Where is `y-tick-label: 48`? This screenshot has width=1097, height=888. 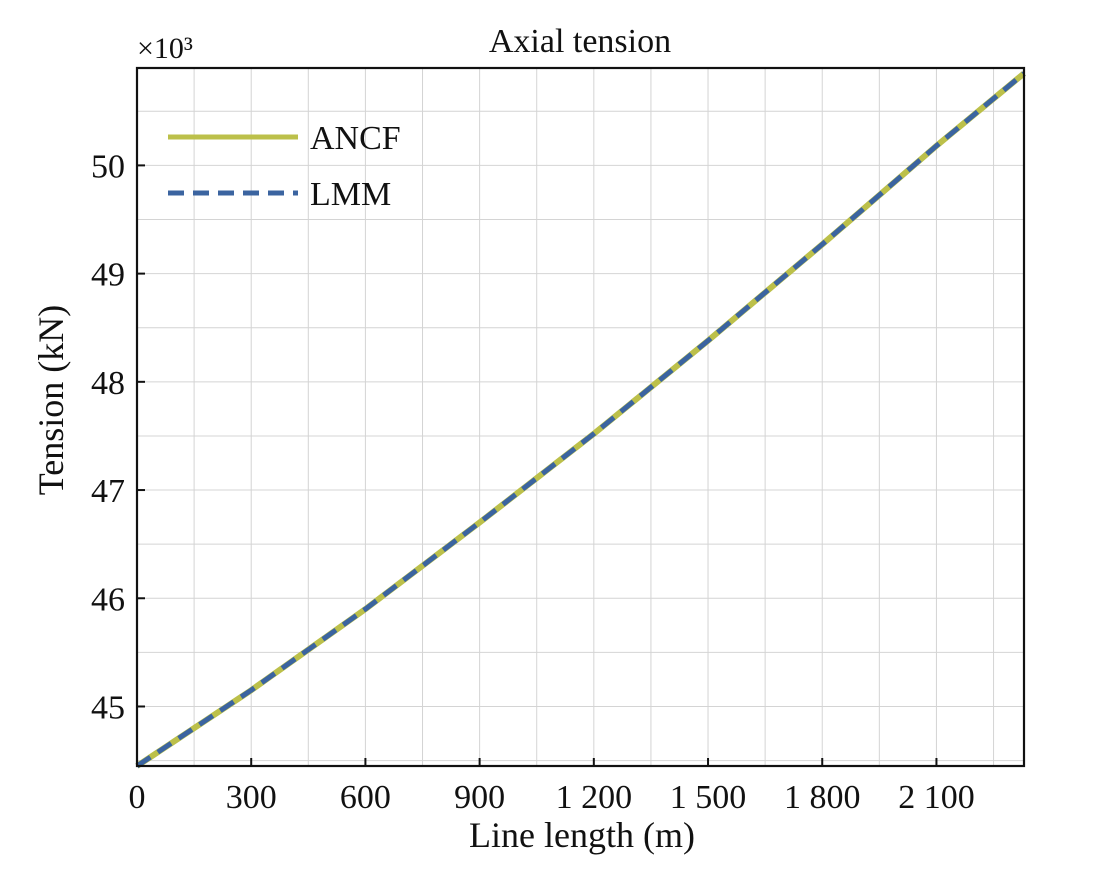
y-tick-label: 48 is located at coordinates (108, 383).